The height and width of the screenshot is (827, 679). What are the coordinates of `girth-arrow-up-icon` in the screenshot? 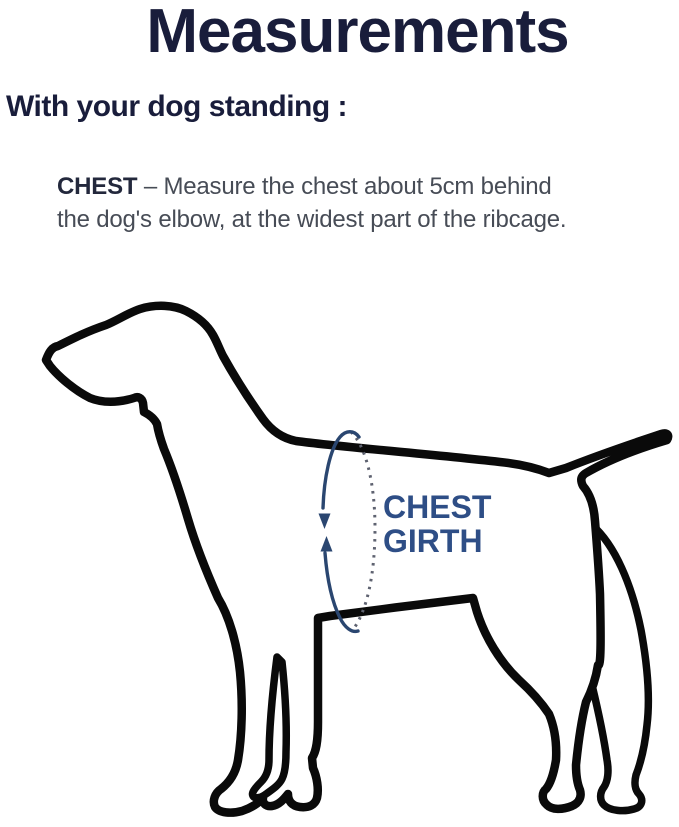 It's located at (326, 544).